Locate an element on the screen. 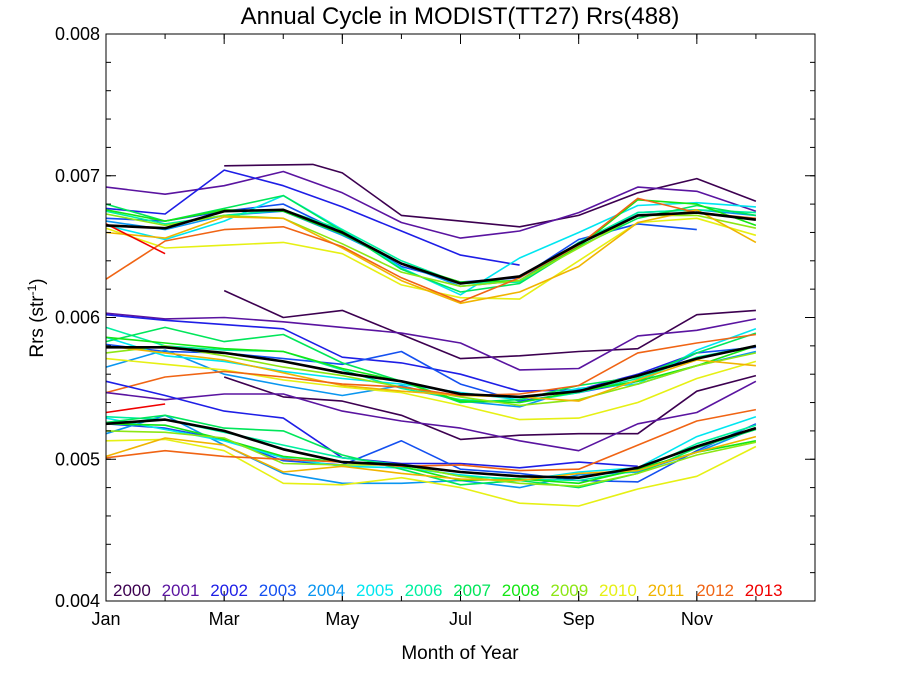  series-line-low-2012 is located at coordinates (431, 440).